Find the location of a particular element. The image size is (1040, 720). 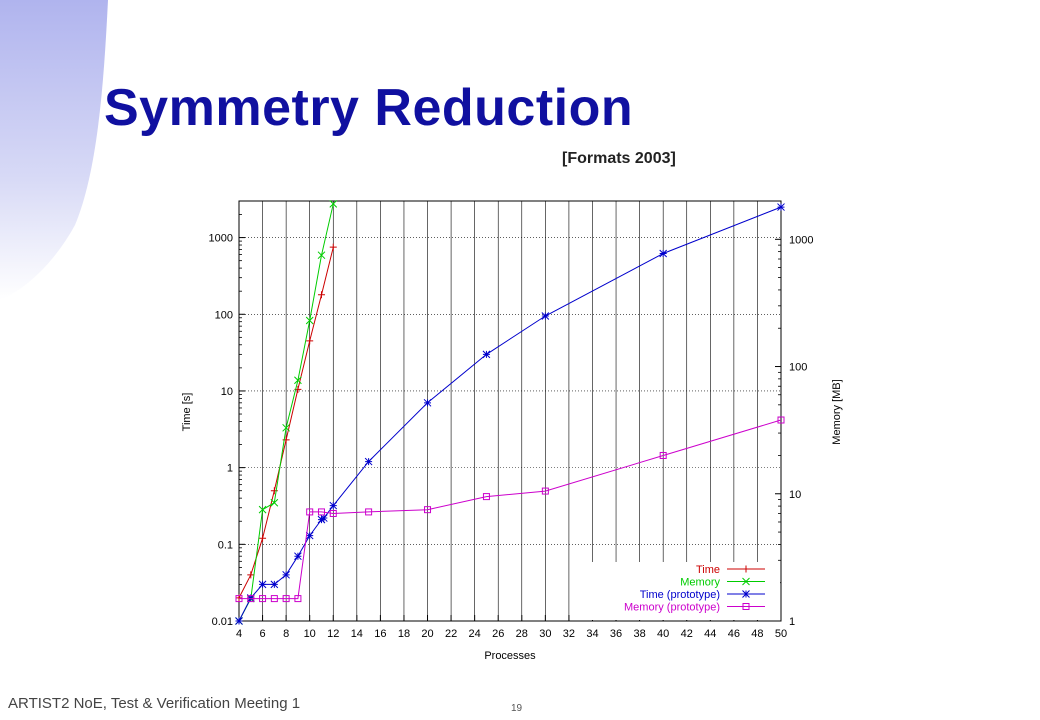

y-left-tick-label: 10 is located at coordinates (227, 392).